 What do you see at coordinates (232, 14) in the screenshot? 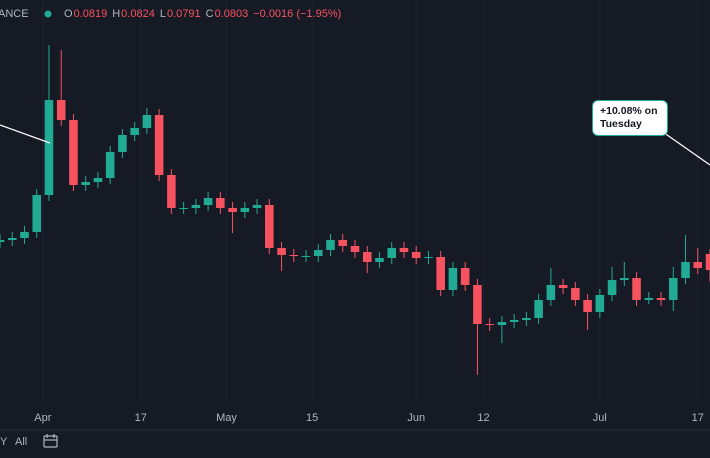
I see `ohlc-value: 0.0803` at bounding box center [232, 14].